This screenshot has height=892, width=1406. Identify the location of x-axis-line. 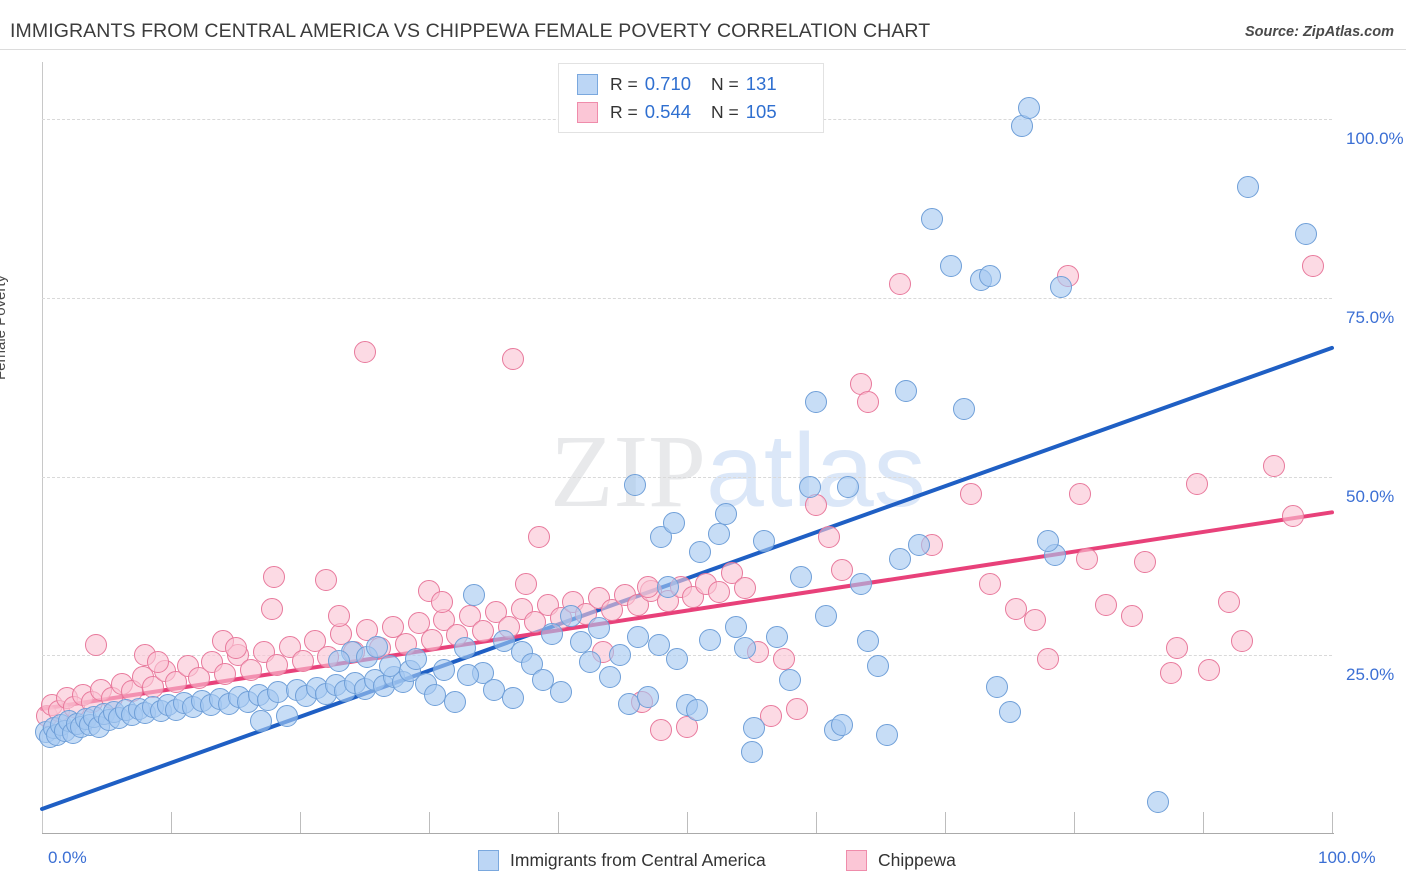
(688, 833).